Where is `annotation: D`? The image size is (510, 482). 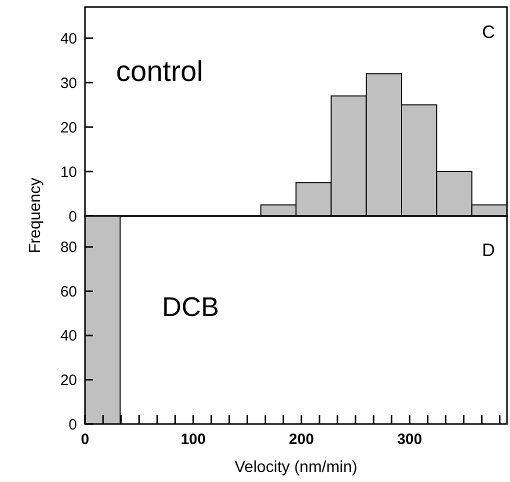
annotation: D is located at coordinates (488, 250).